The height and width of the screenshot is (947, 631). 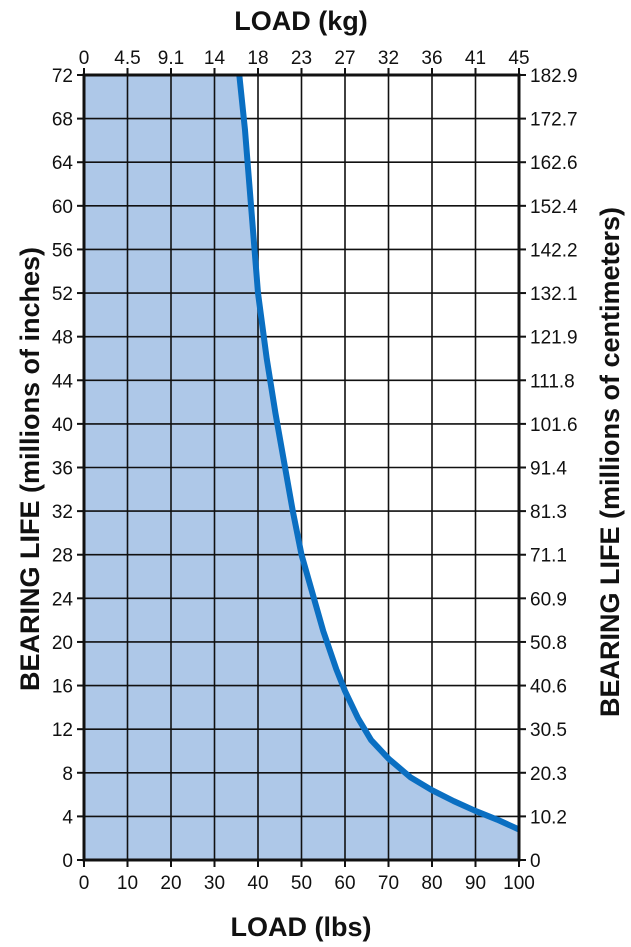 What do you see at coordinates (62, 207) in the screenshot?
I see `y-left-tick-label: 60` at bounding box center [62, 207].